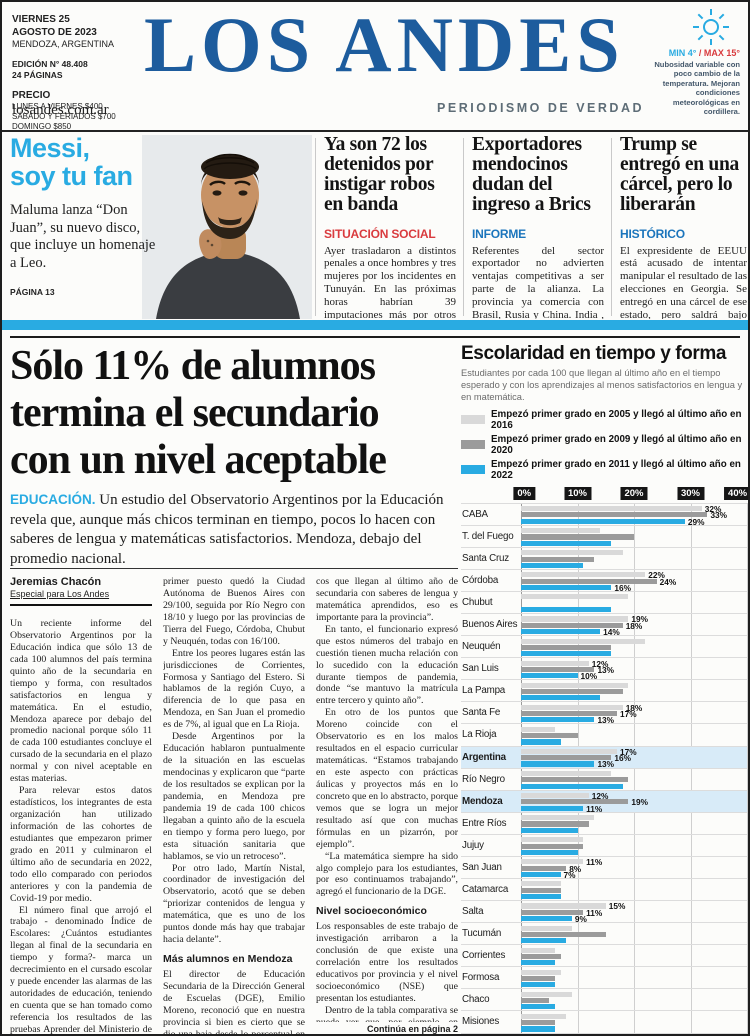  What do you see at coordinates (41, 19) in the screenshot?
I see `date-line: VIERNES 25` at bounding box center [41, 19].